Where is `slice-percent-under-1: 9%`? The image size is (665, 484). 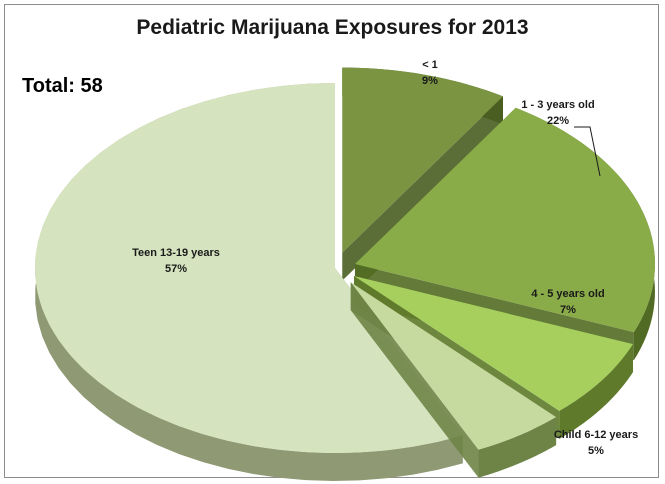 slice-percent-under-1: 9% is located at coordinates (430, 81).